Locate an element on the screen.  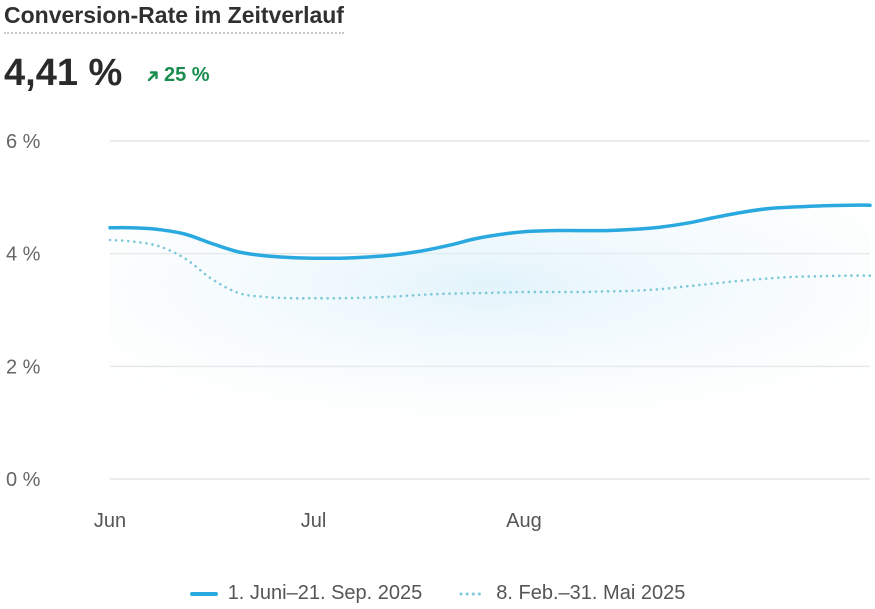
legend-label: 1. Juni–21. Sep. 2025 is located at coordinates (325, 593).